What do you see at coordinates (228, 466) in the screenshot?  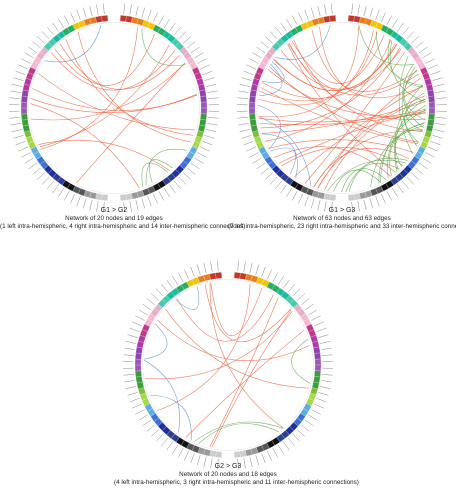 I see `caption-title: G2 > G3` at bounding box center [228, 466].